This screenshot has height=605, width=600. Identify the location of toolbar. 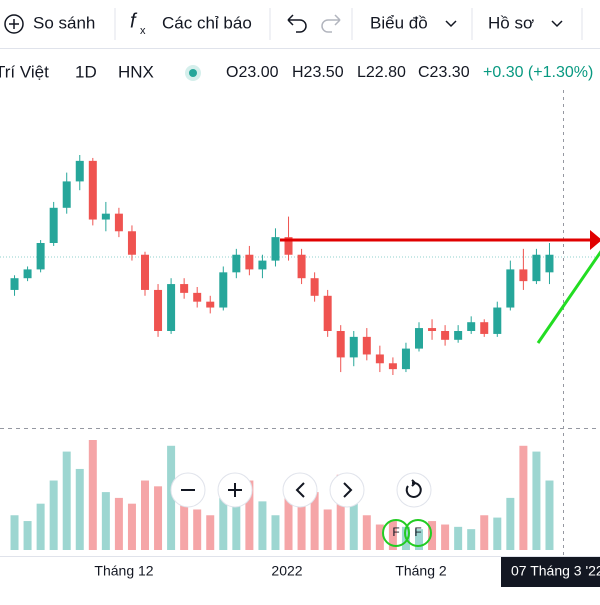
(300, 24).